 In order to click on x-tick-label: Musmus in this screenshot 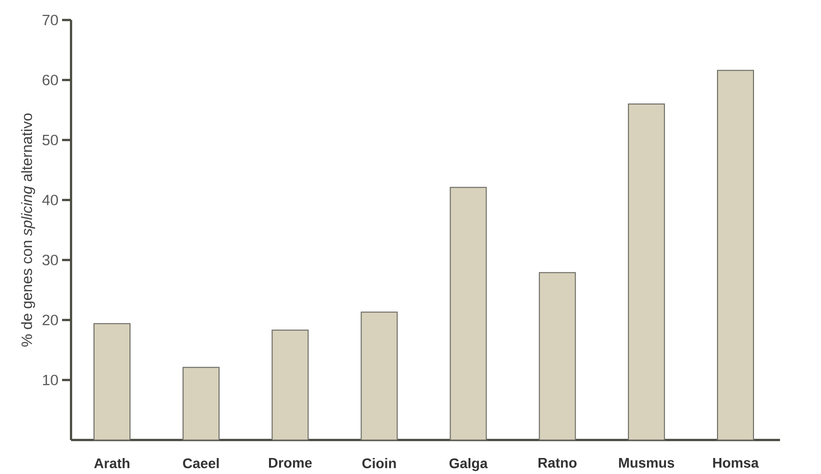, I will do `click(646, 463)`.